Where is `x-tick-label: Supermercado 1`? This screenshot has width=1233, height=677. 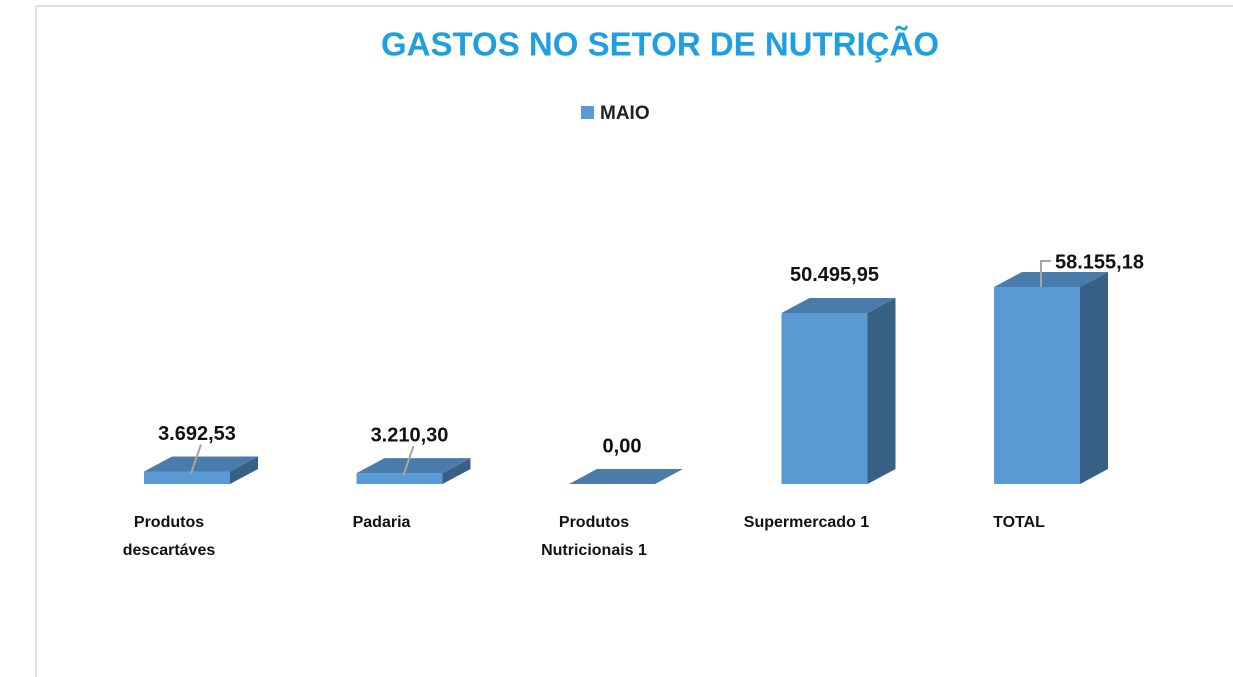
x-tick-label: Supermercado 1 is located at coordinates (806, 522).